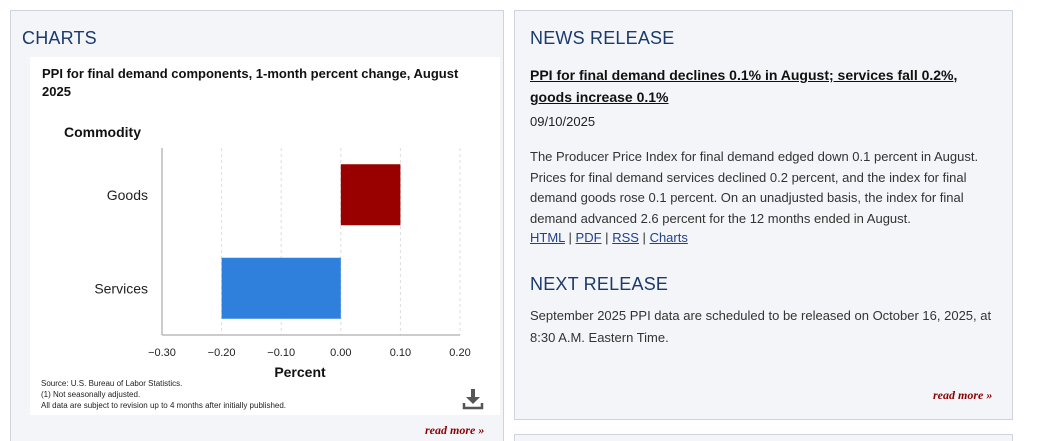  Describe the element at coordinates (588, 237) in the screenshot. I see `pdf-link: PDF` at that location.